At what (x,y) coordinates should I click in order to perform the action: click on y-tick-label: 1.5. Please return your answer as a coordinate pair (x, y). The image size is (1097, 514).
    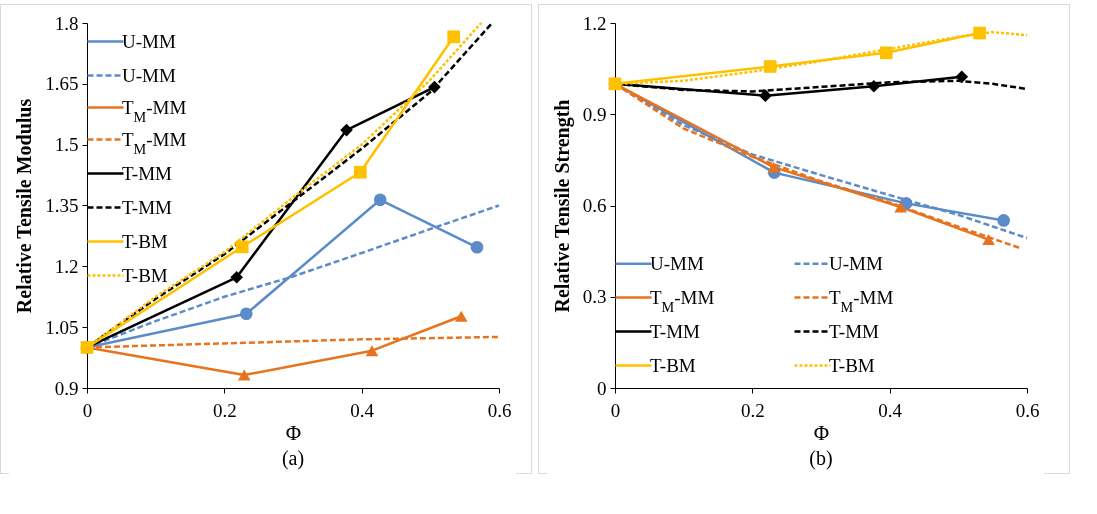
    Looking at the image, I should click on (66, 145).